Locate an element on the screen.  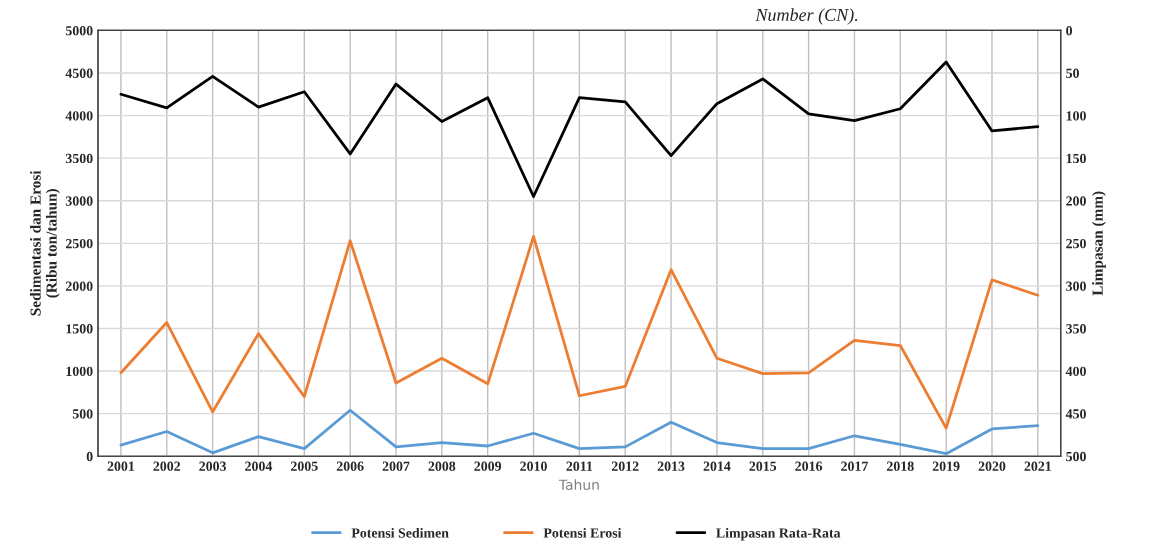
y2-tick-label: 250 is located at coordinates (1076, 243).